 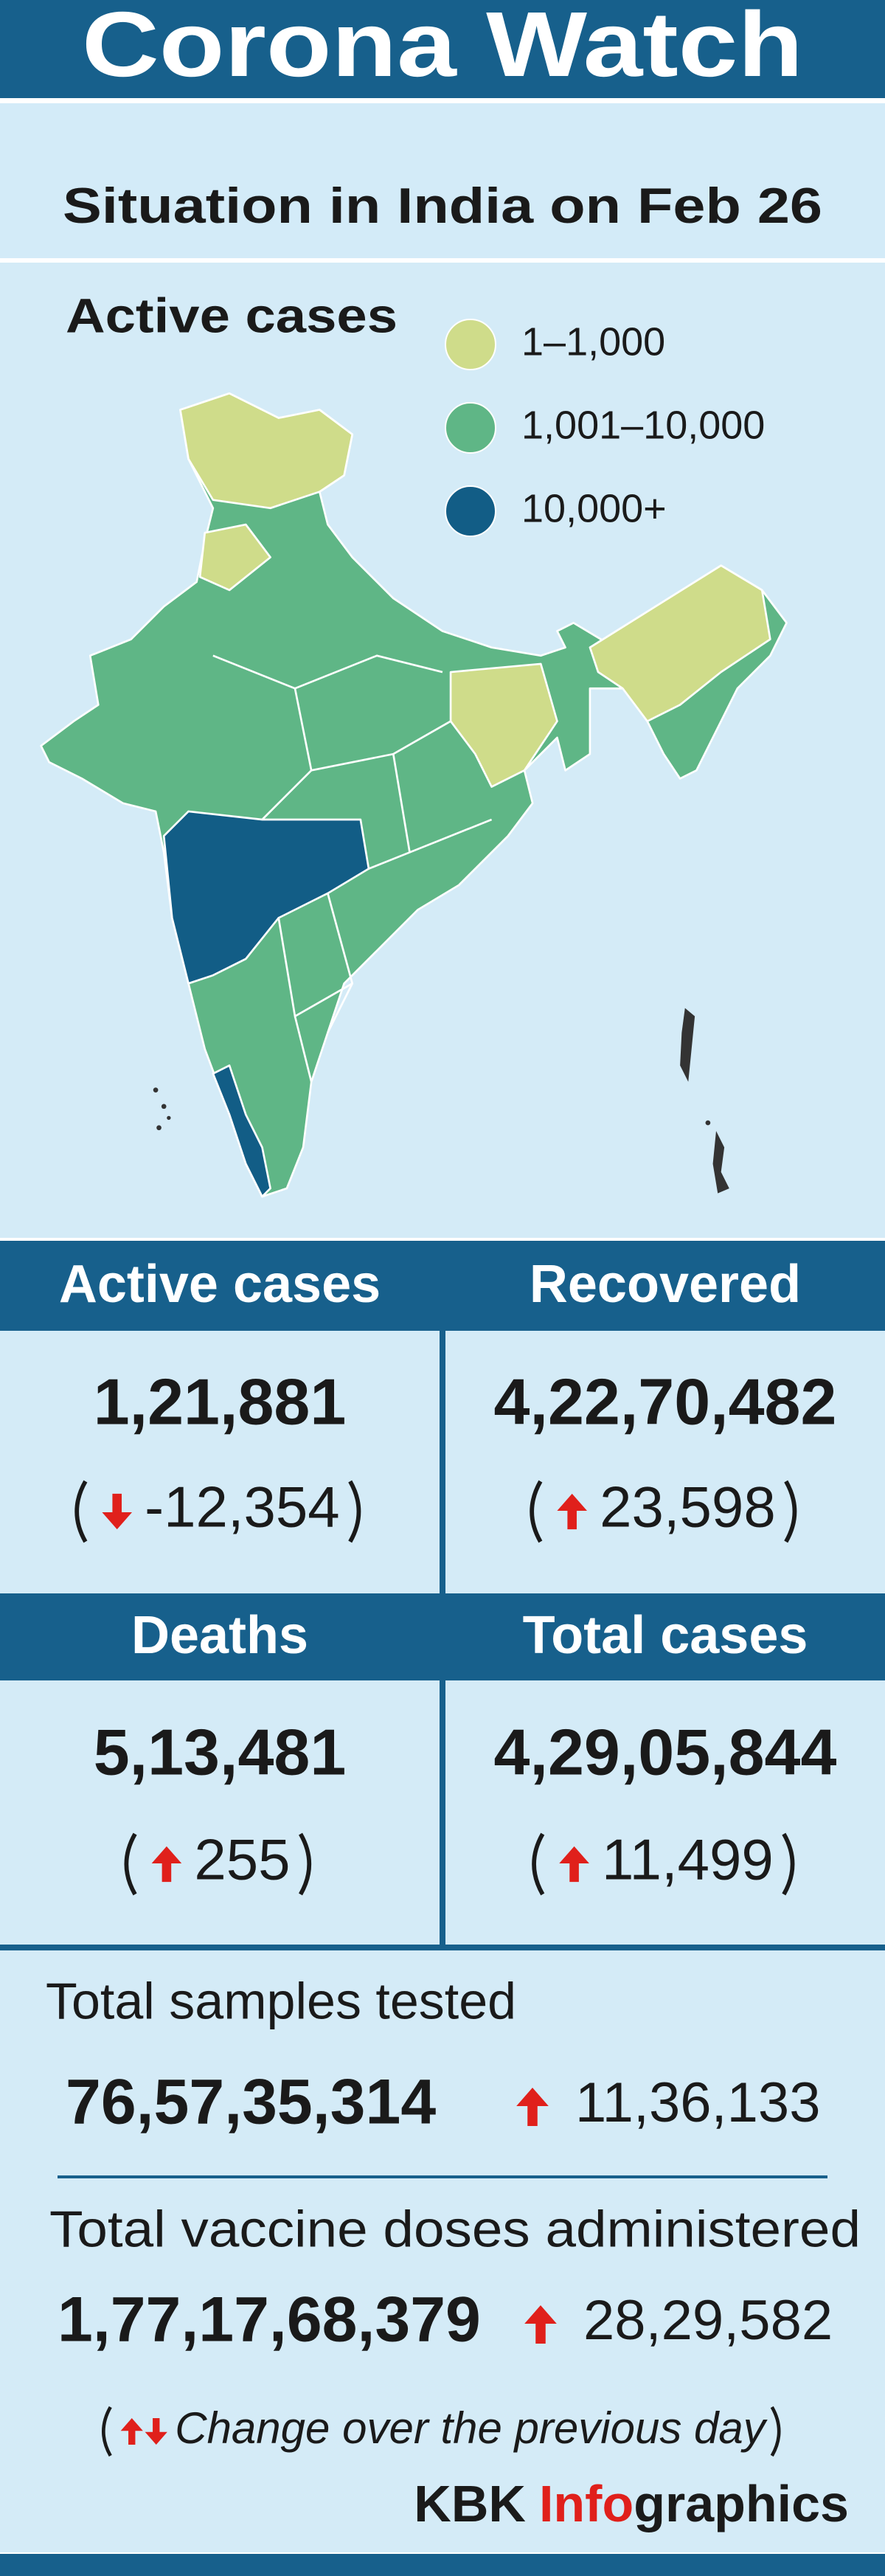 I want to click on change-value: 23,598, so click(x=688, y=1508).